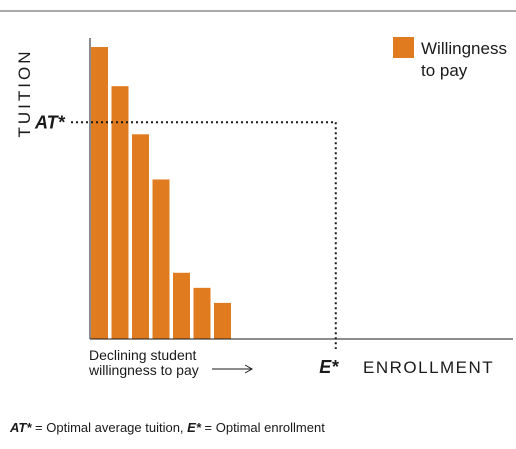 The height and width of the screenshot is (449, 516). Describe the element at coordinates (143, 370) in the screenshot. I see `arrow-note-line2: willingness to pay` at that location.